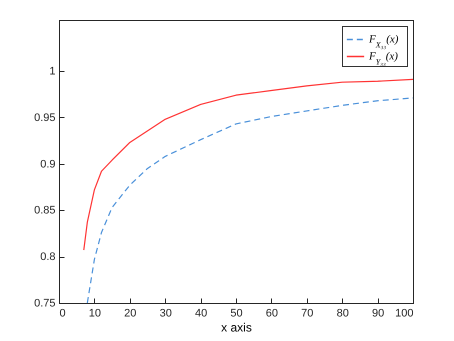 The width and height of the screenshot is (454, 341). I want to click on y-tick-label: 0.8, so click(48, 257).